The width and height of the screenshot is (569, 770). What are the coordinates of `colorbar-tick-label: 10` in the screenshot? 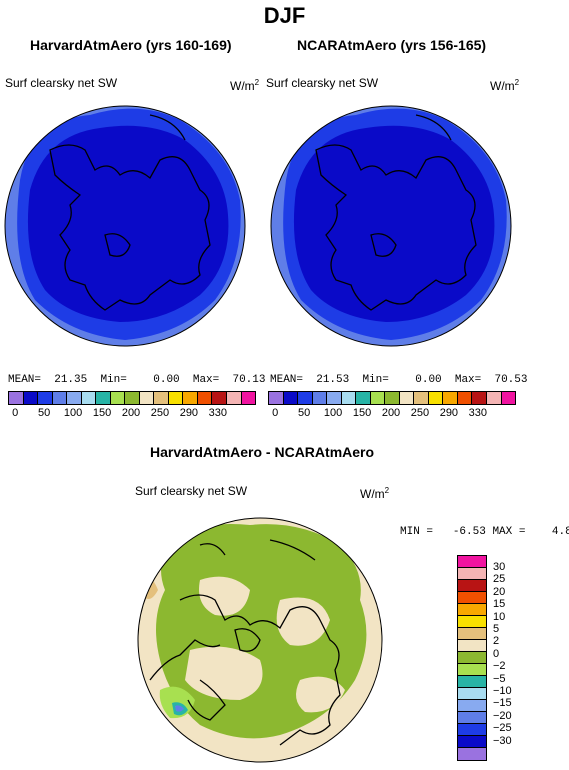 It's located at (499, 616).